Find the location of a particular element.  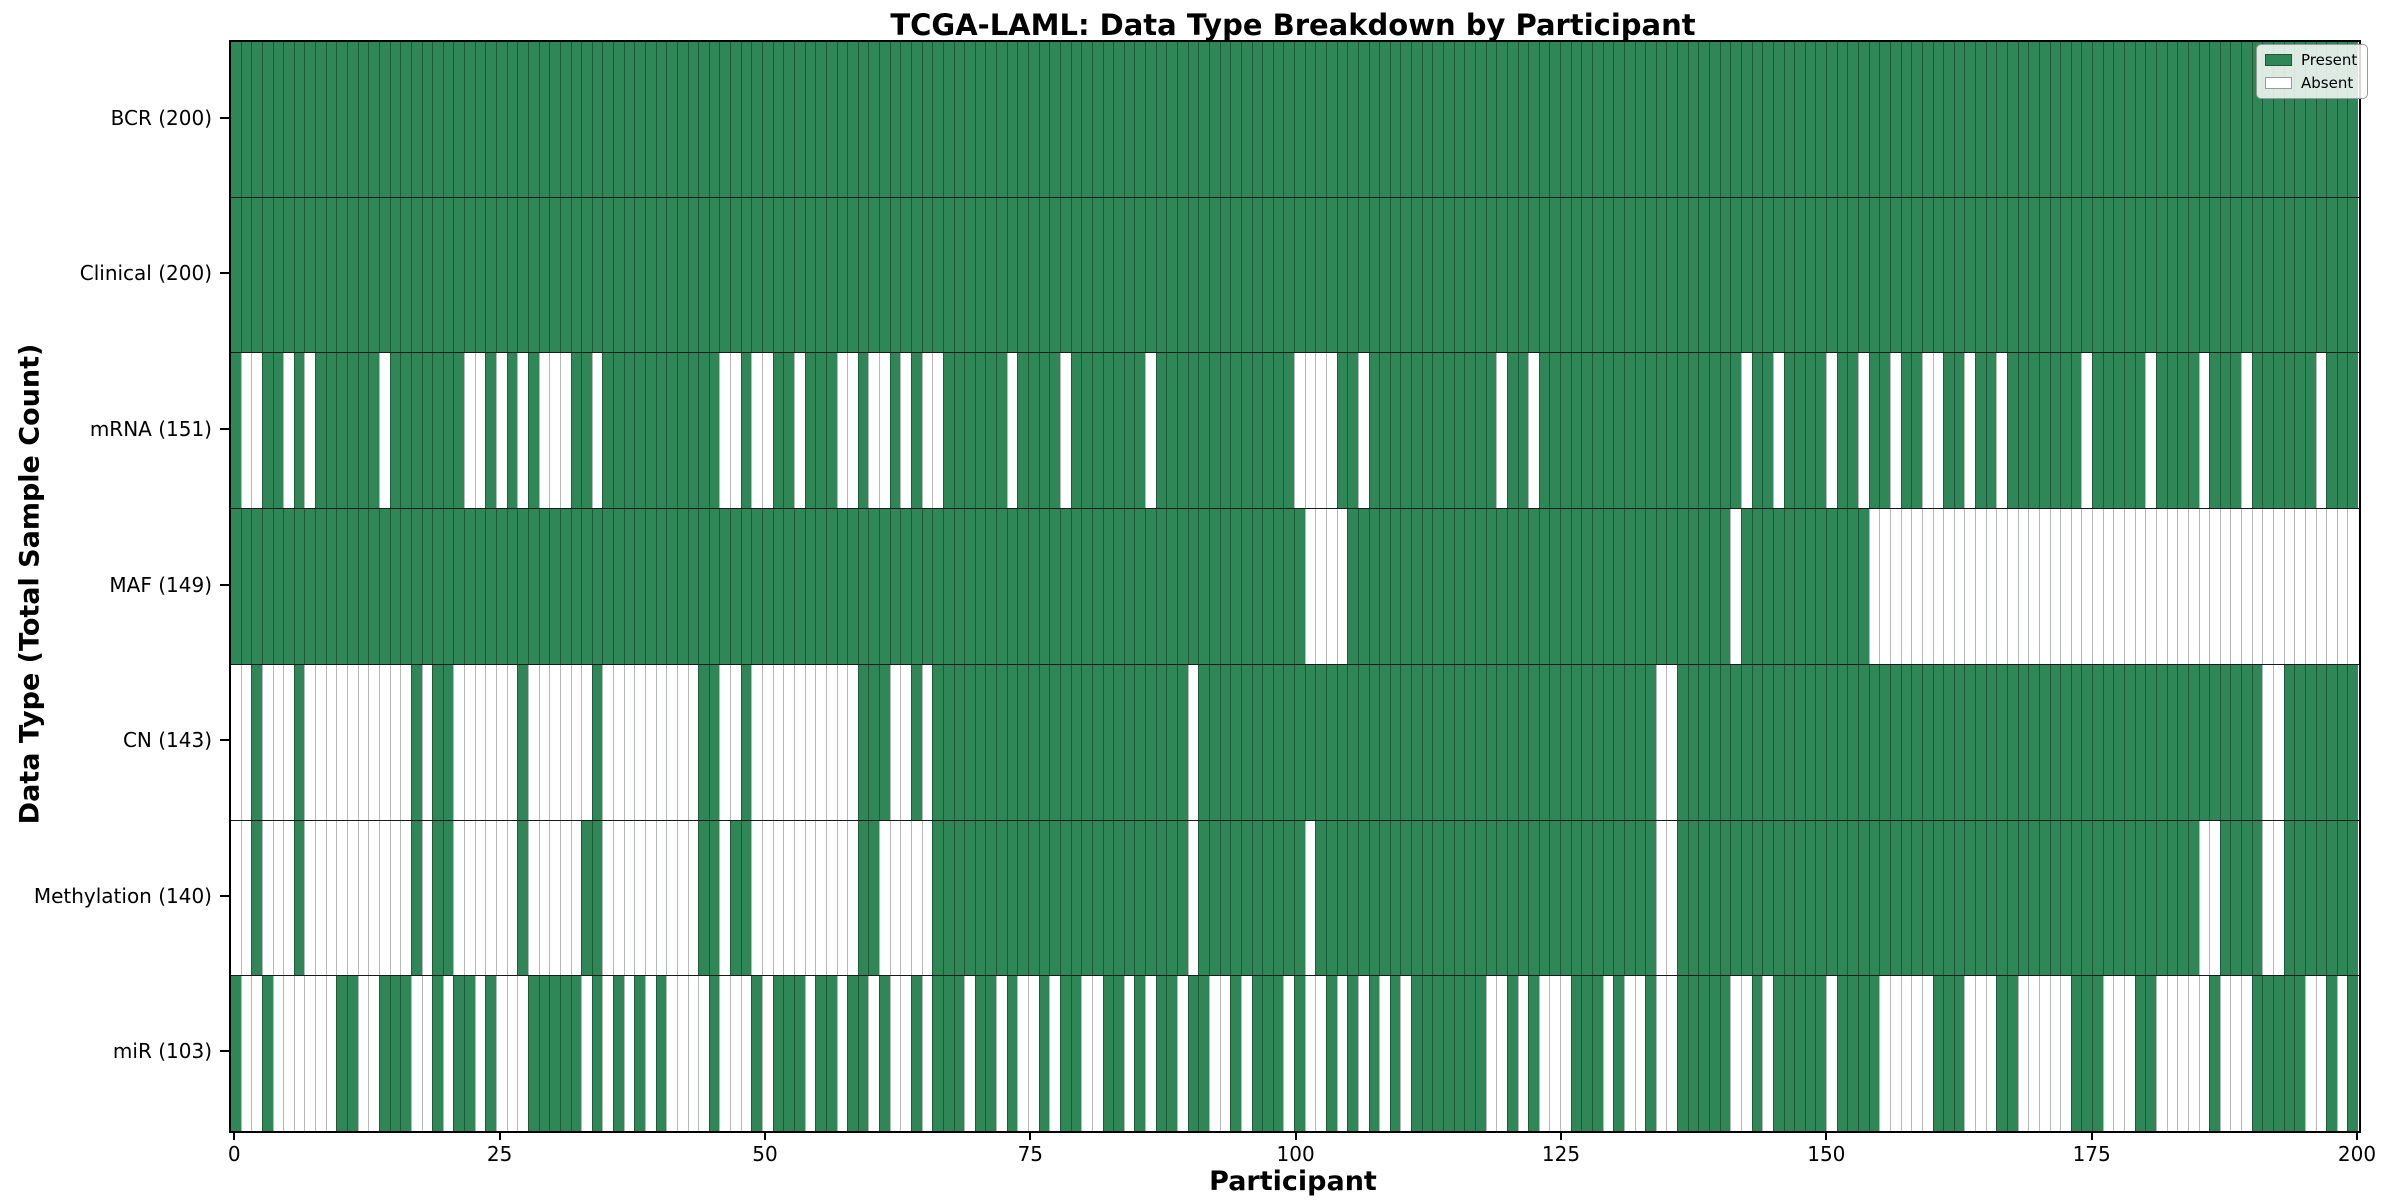

legend: Present Absent is located at coordinates (2312, 71).